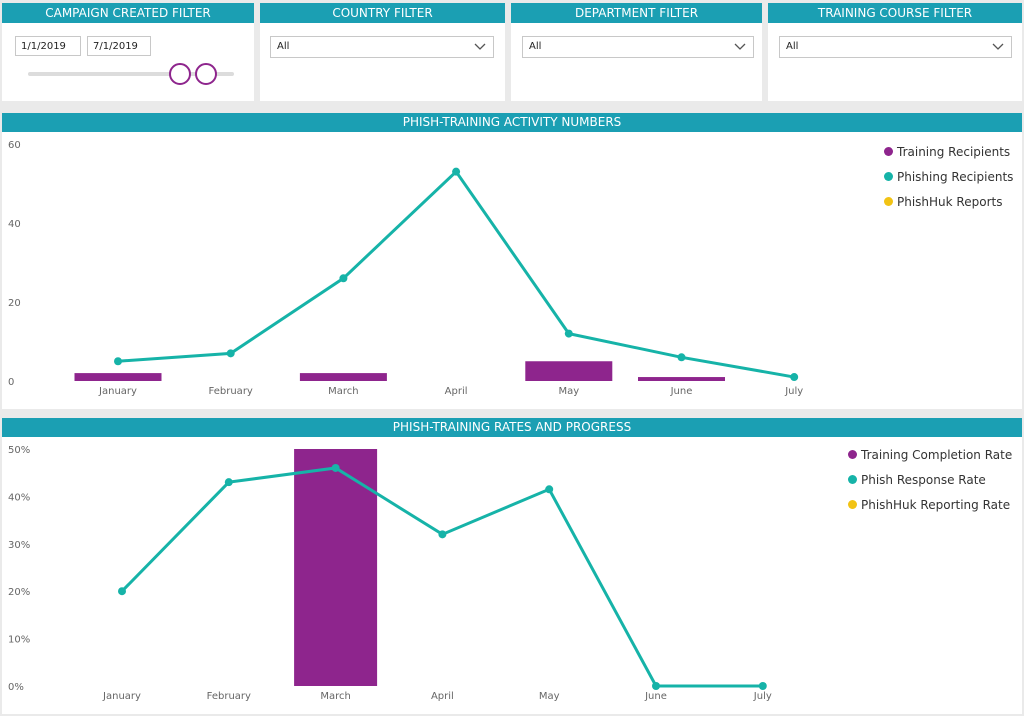 The height and width of the screenshot is (716, 1024). What do you see at coordinates (283, 46) in the screenshot?
I see `country-dropdown-value: All` at bounding box center [283, 46].